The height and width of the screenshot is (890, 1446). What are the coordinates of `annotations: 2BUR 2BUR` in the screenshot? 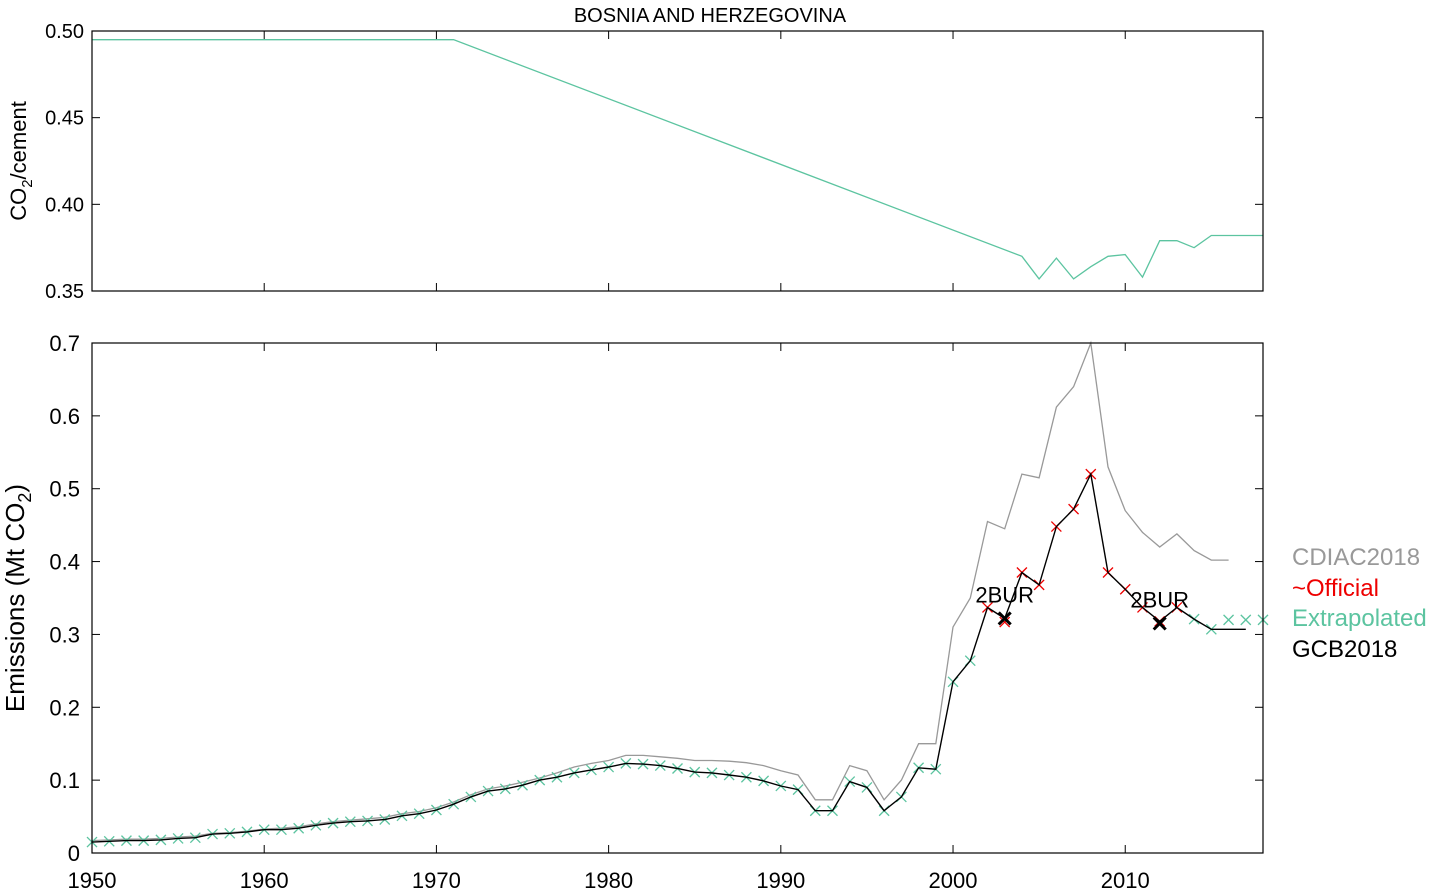 It's located at (1082, 606).